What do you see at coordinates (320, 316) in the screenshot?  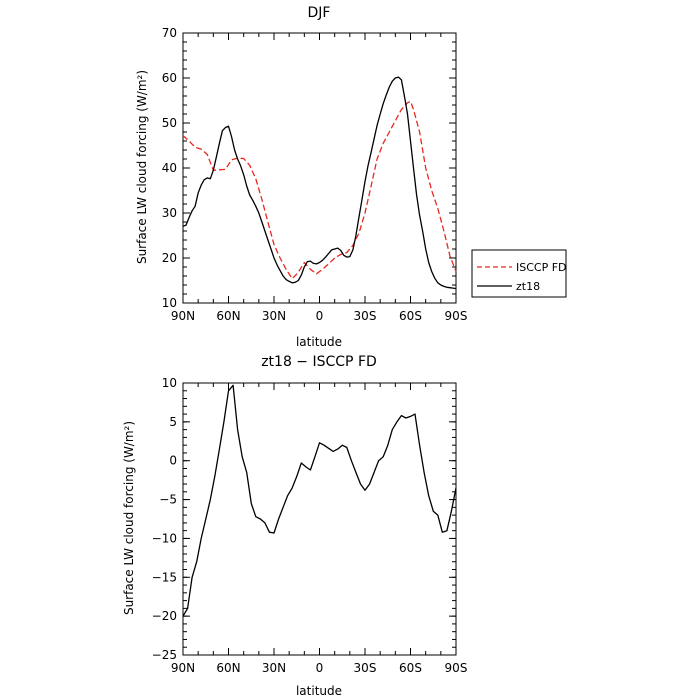 I see `top-x-tick-label: 0` at bounding box center [320, 316].